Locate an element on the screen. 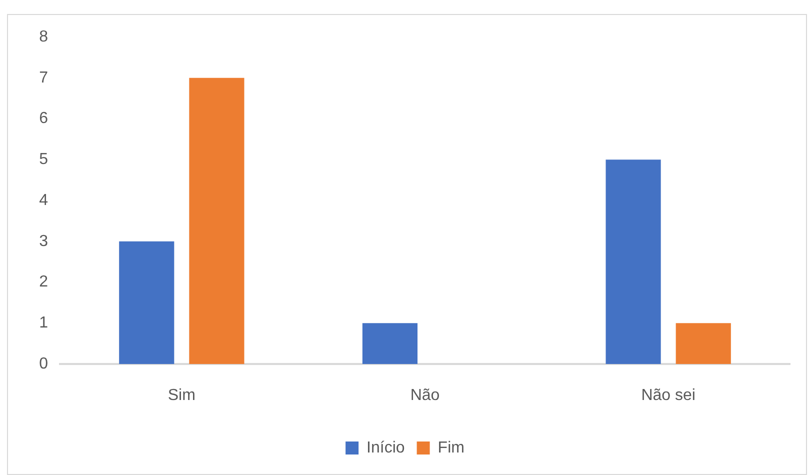 This screenshot has width=808, height=475. y-tick-label: 4 is located at coordinates (43, 200).